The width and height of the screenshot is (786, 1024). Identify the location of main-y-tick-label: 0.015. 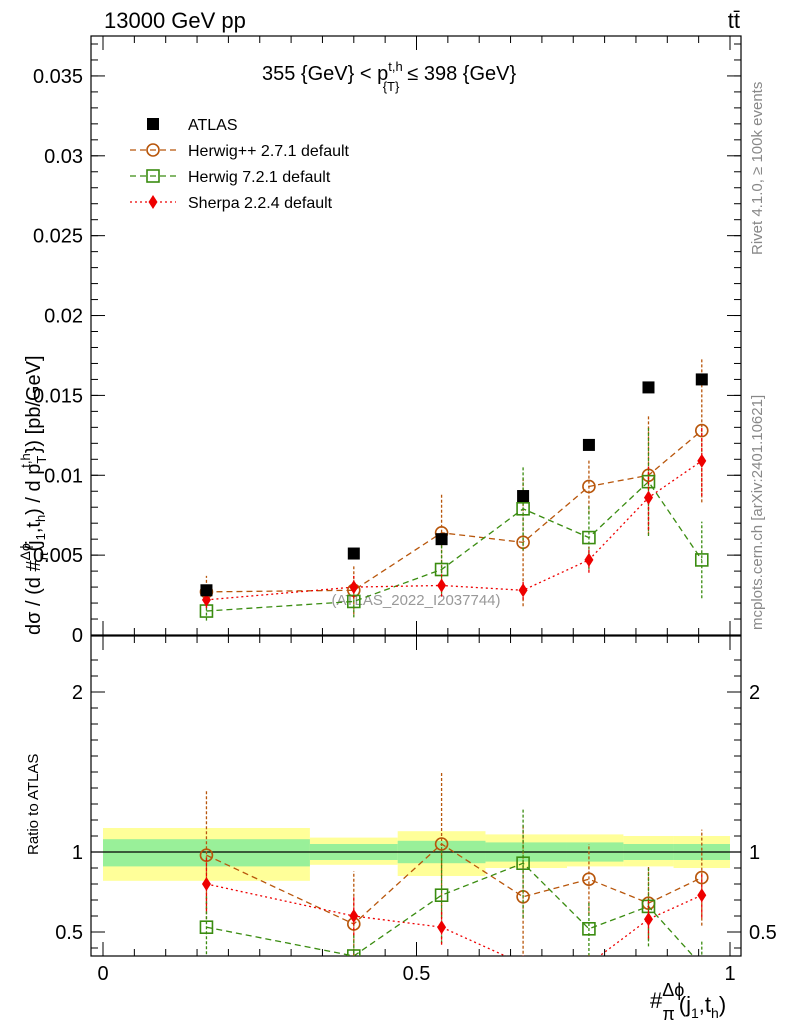
(58, 396).